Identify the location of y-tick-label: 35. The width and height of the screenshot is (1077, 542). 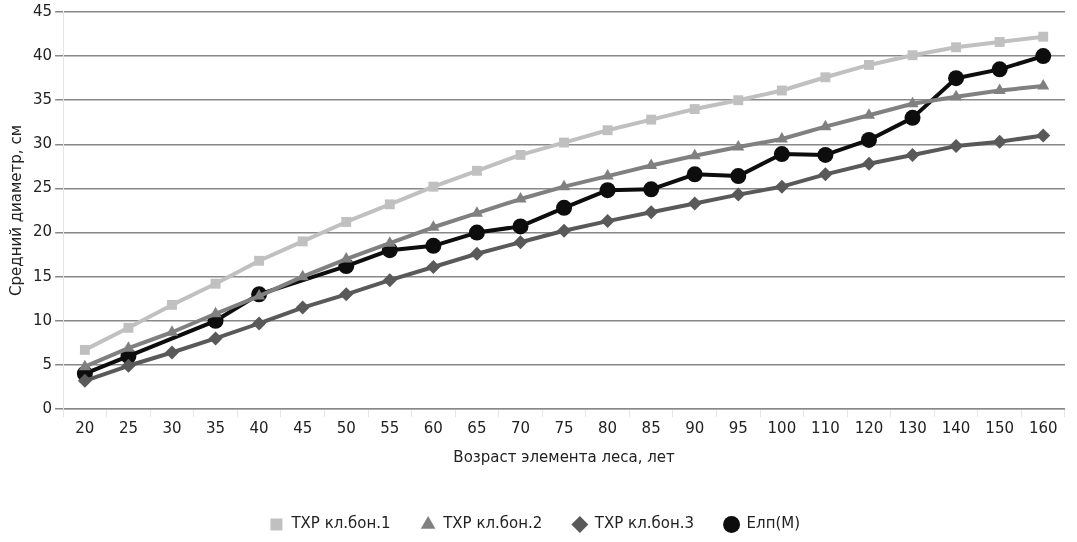
(42, 99).